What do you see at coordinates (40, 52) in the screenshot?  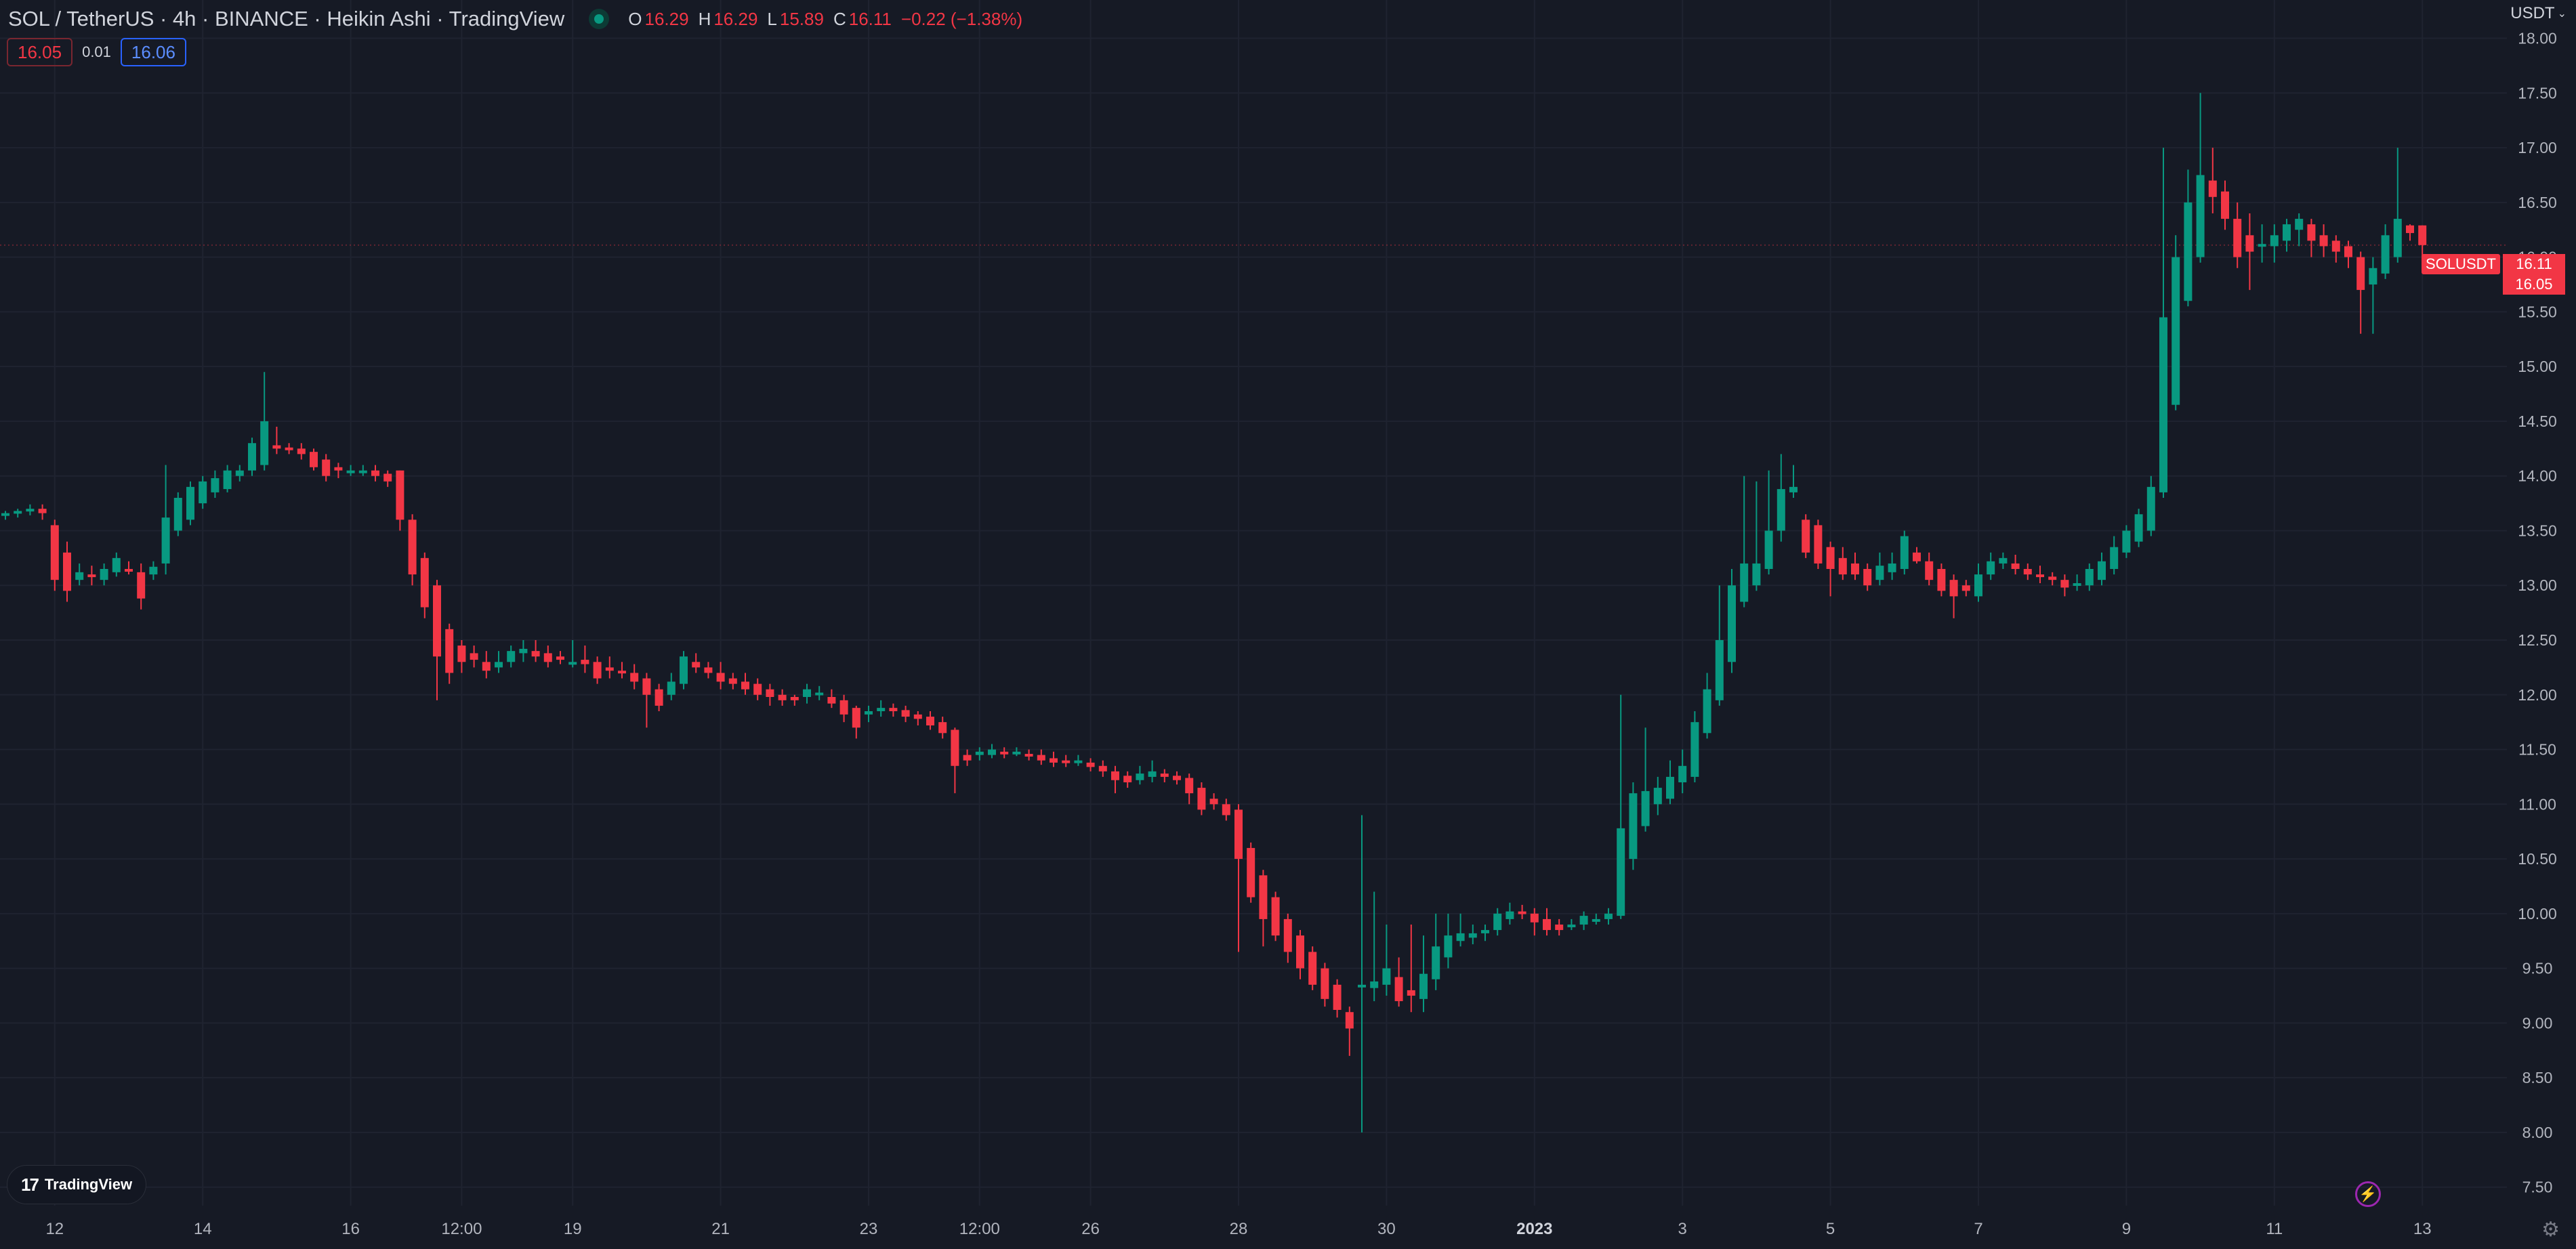 I see `sell-price-button: 16.05` at bounding box center [40, 52].